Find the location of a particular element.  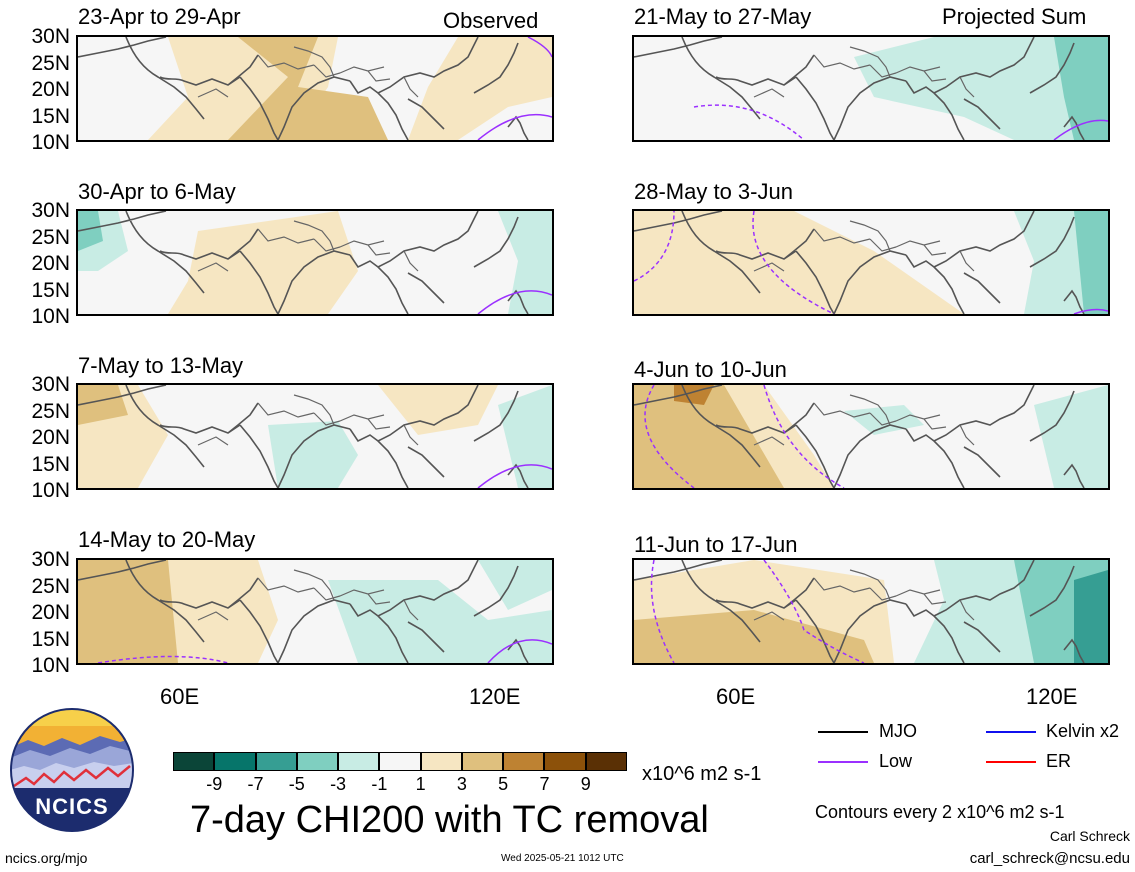

mjo-line-swatch is located at coordinates (843, 732).